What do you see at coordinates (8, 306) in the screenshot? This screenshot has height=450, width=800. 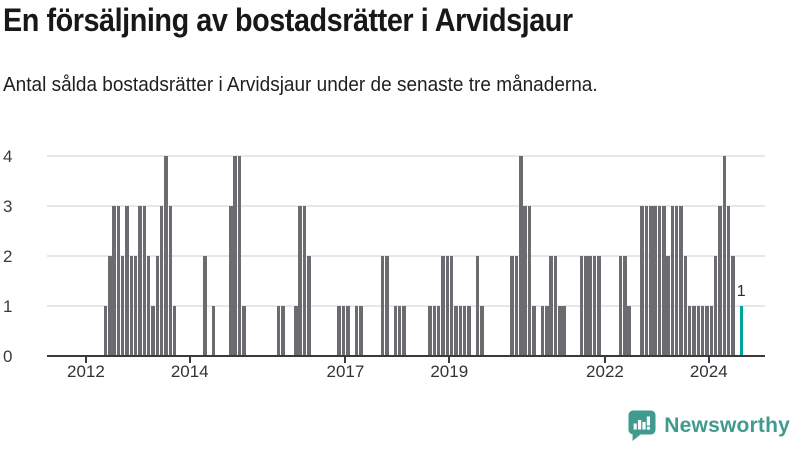 I see `y-axis-tick-label: 1` at bounding box center [8, 306].